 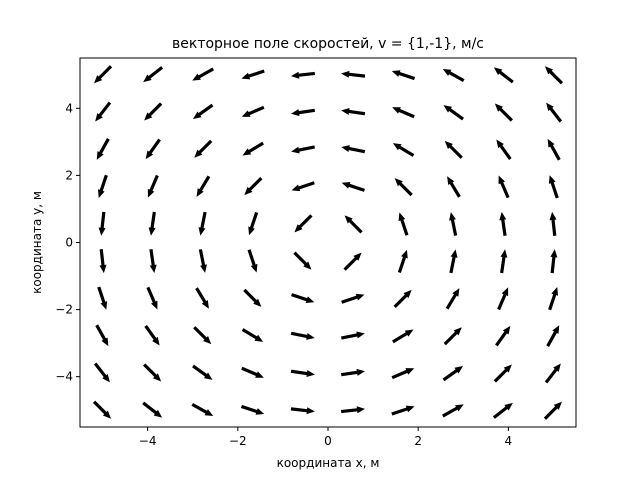 I want to click on y-tick-label: −2, so click(x=64, y=310).